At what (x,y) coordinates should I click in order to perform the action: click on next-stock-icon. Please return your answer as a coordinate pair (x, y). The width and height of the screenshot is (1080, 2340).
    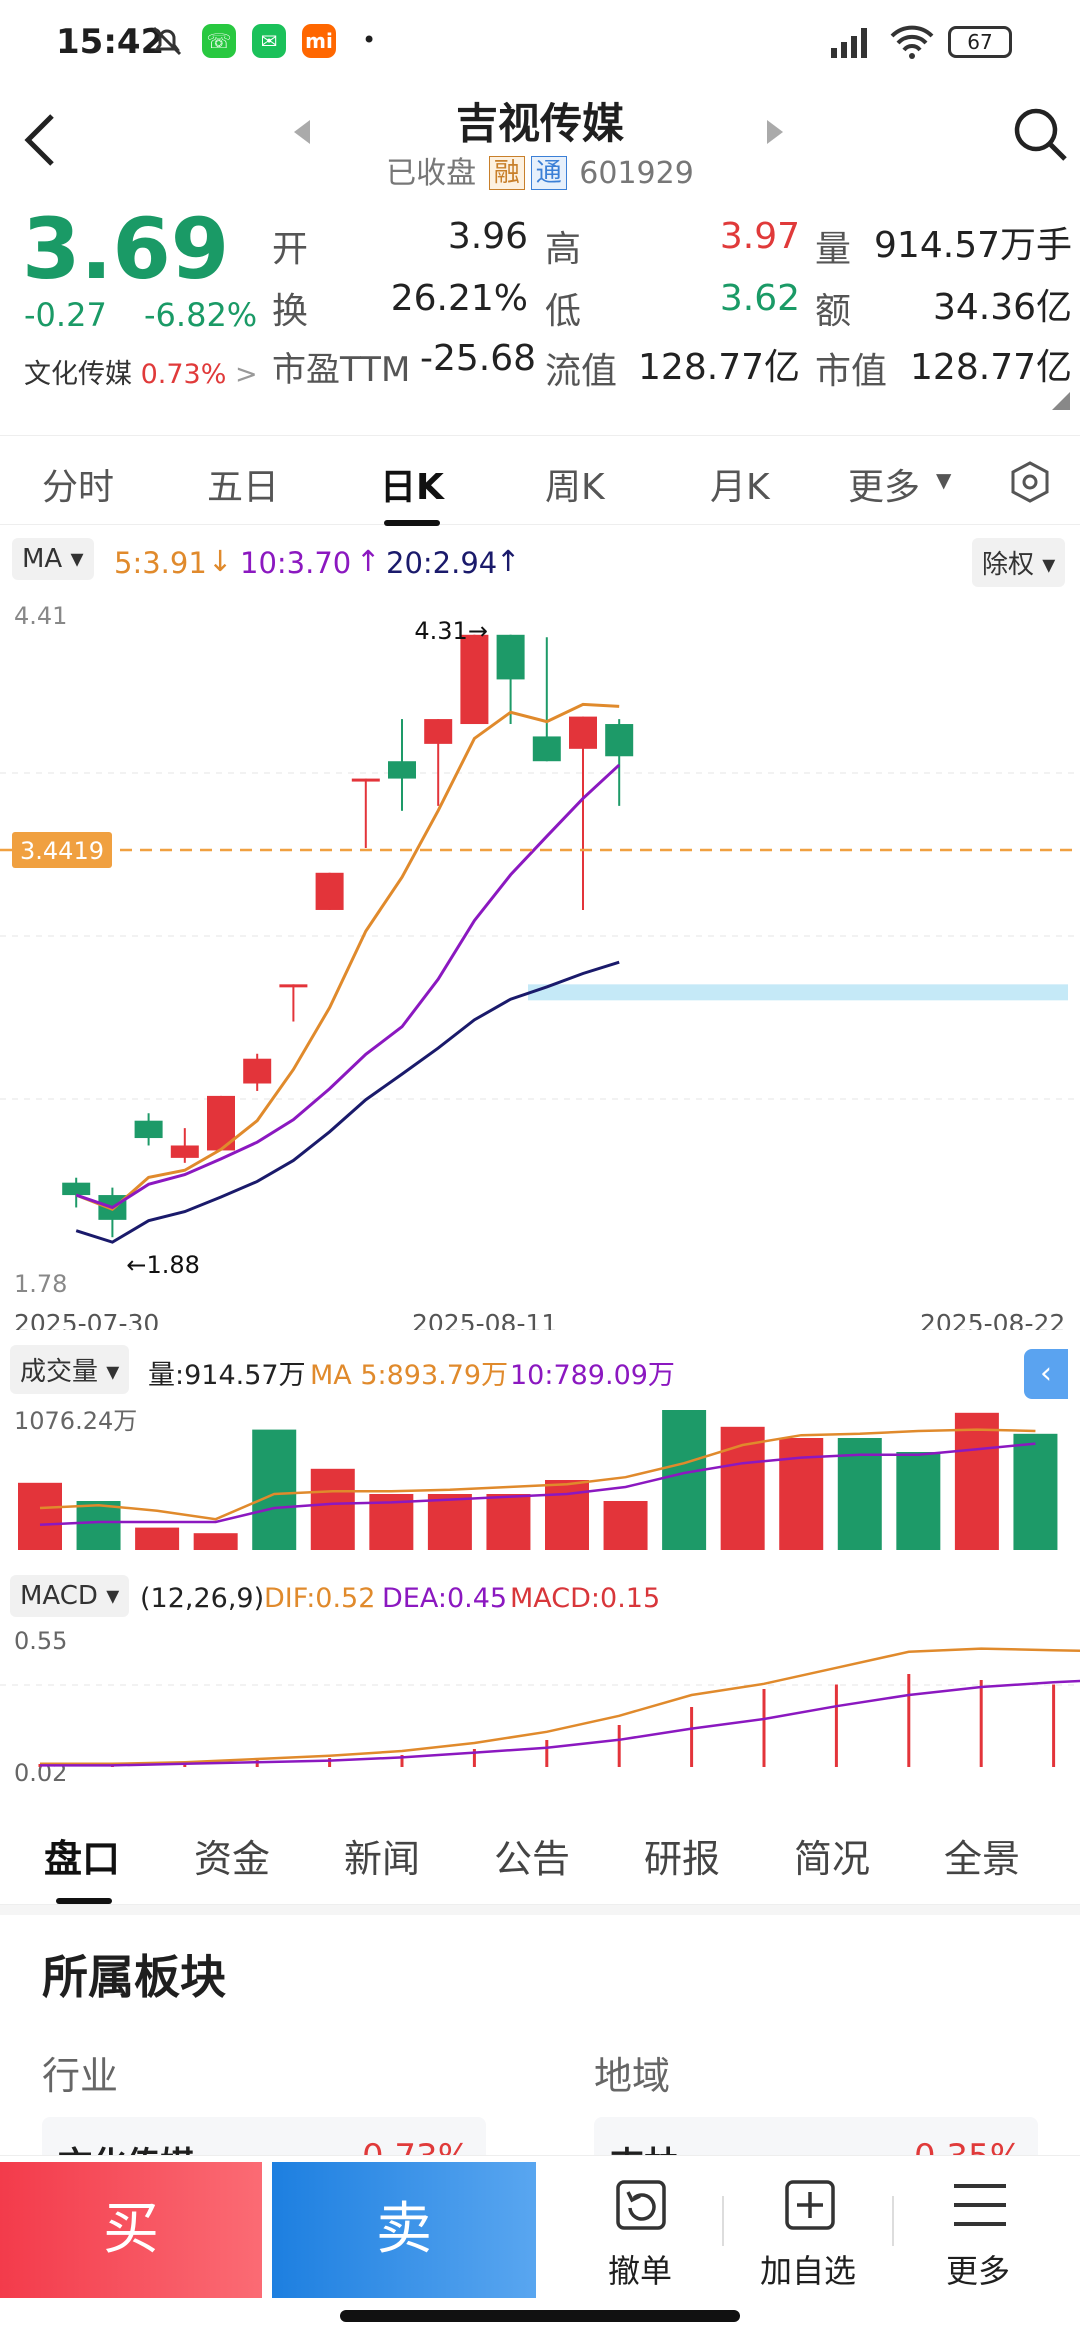
    Looking at the image, I should click on (775, 132).